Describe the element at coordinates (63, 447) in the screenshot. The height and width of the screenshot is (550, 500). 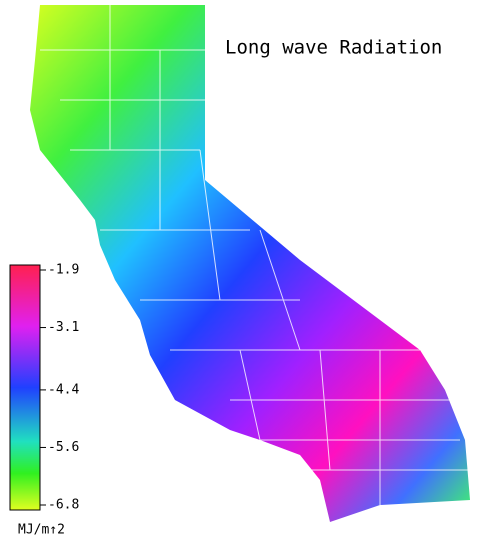
I see `colorbar-tick-label: -5.6` at that location.